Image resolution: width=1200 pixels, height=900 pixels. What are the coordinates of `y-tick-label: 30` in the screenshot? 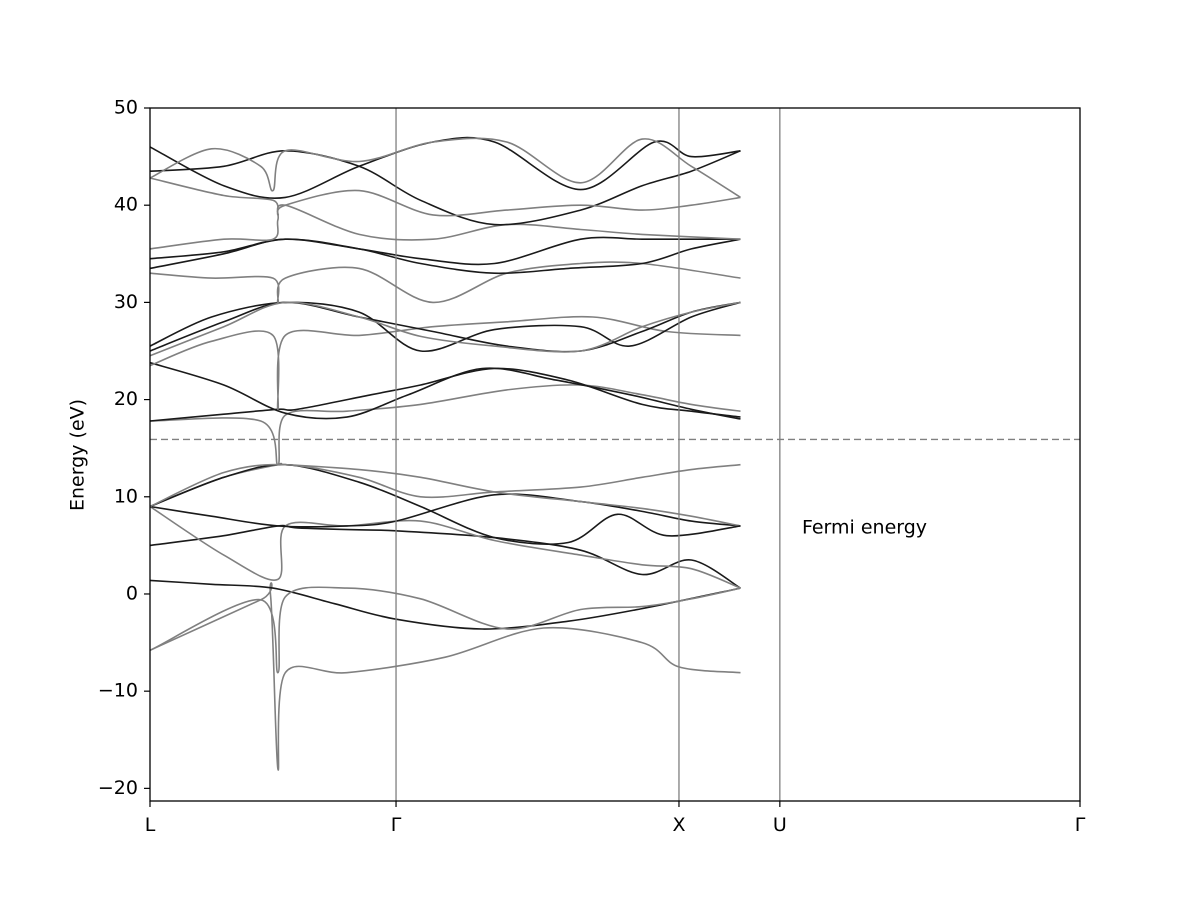 It's located at (126, 302).